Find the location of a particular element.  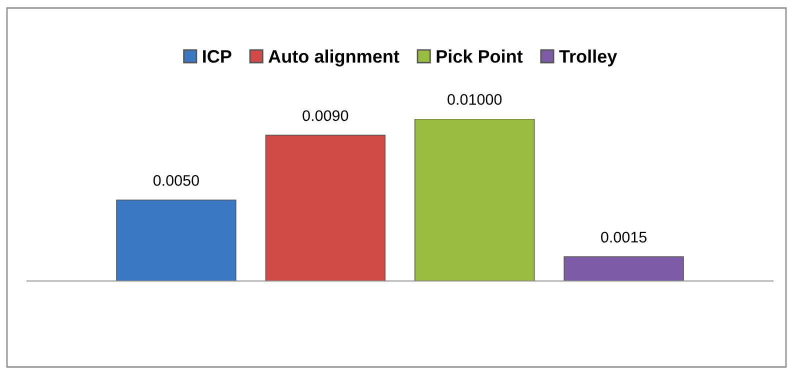

legend-label: Trolley is located at coordinates (588, 58).